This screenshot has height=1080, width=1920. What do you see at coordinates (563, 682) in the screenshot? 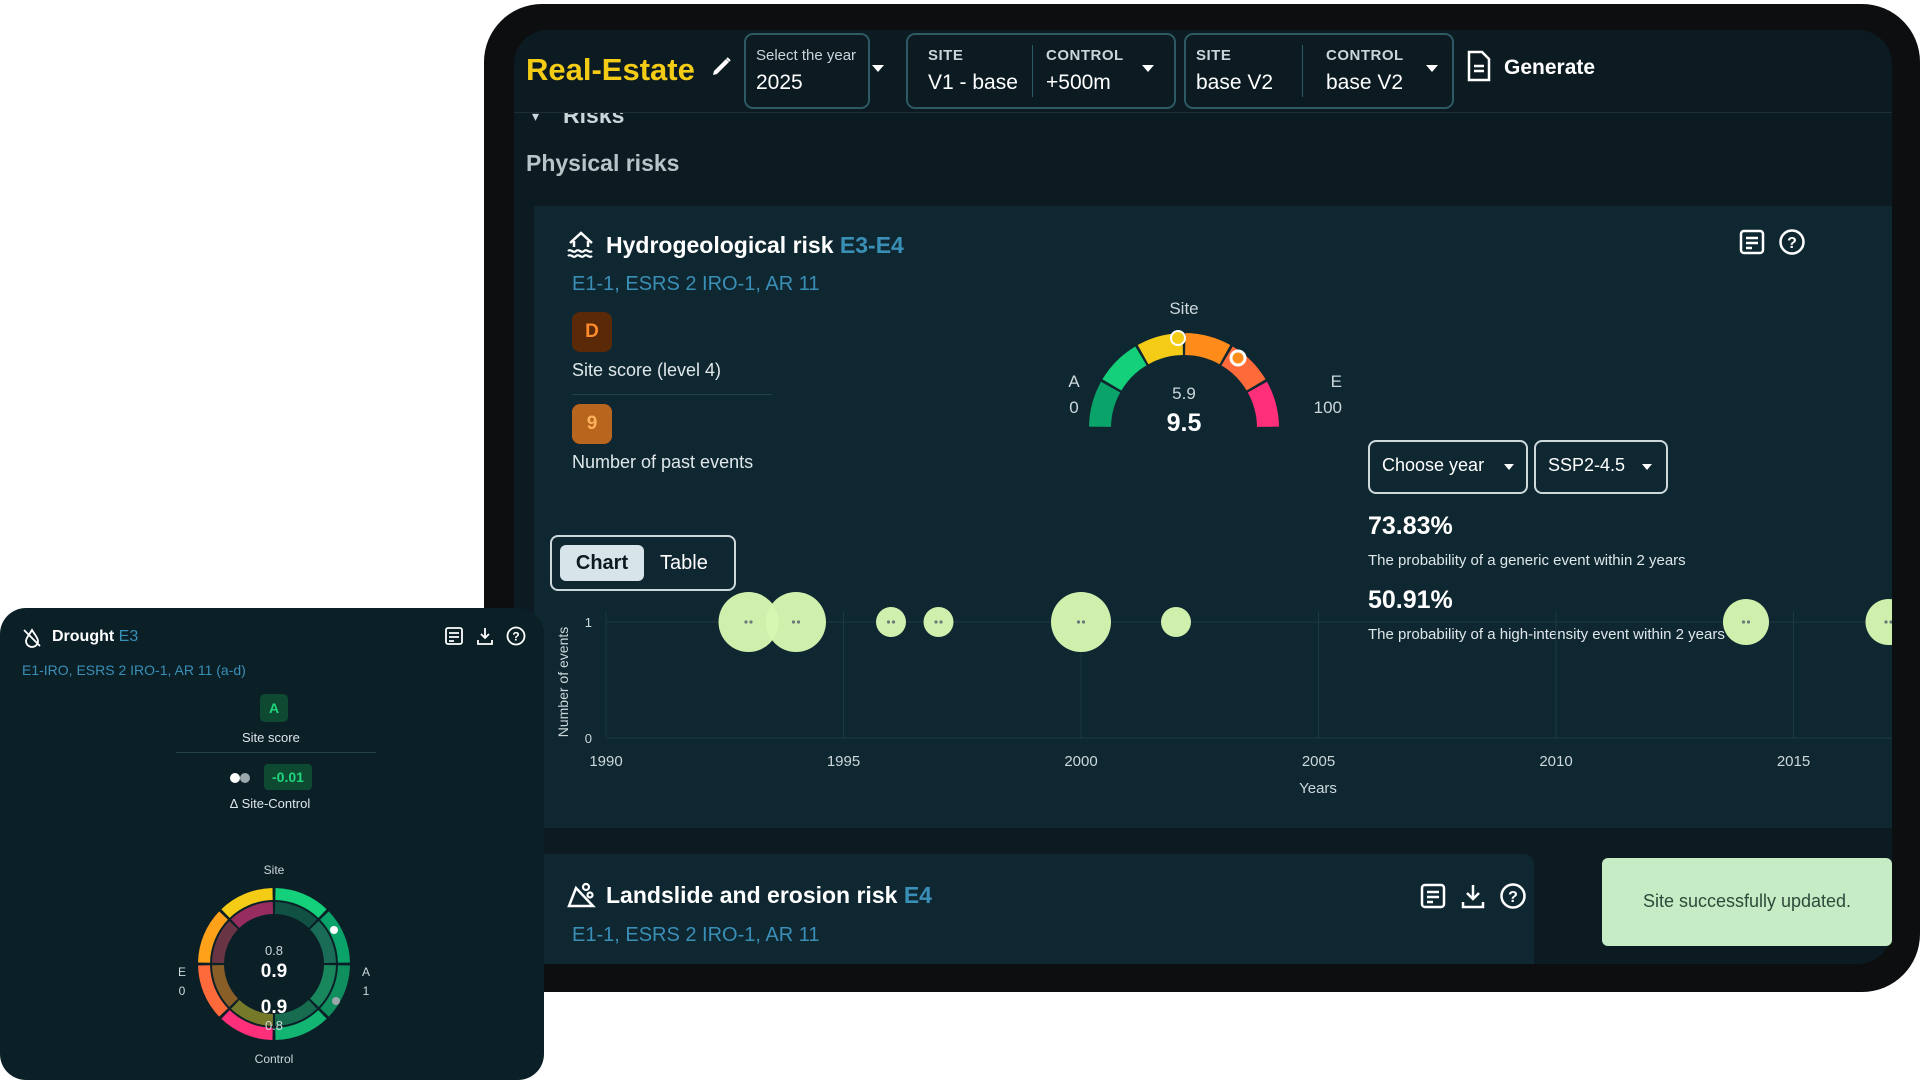
I see `y-axis-label: Number of events` at bounding box center [563, 682].